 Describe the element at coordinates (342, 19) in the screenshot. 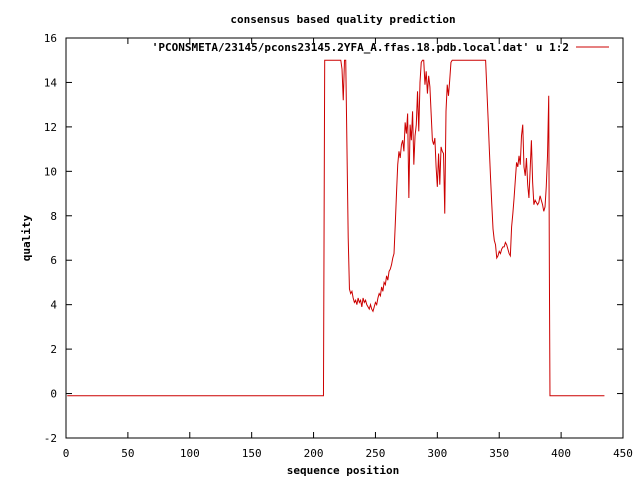

I see `chart-title: consensus based quality prediction` at that location.